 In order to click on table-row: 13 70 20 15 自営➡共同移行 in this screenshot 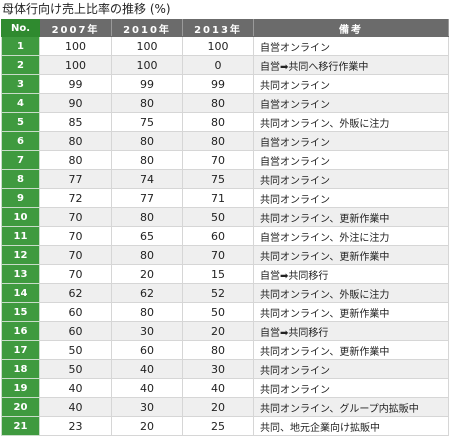, I will do `click(225, 274)`.